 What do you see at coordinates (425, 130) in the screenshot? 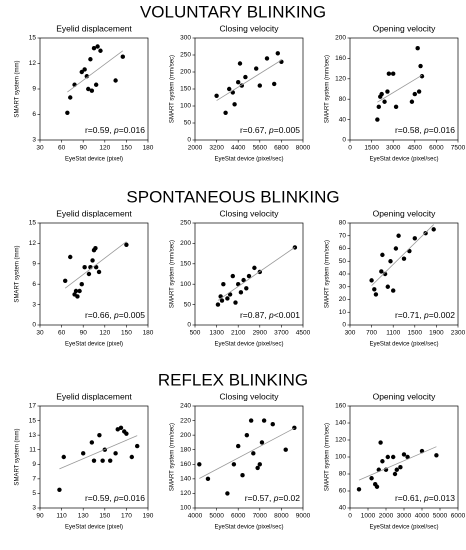
I see `annotation: r=0.58, p=0.016` at bounding box center [425, 130].